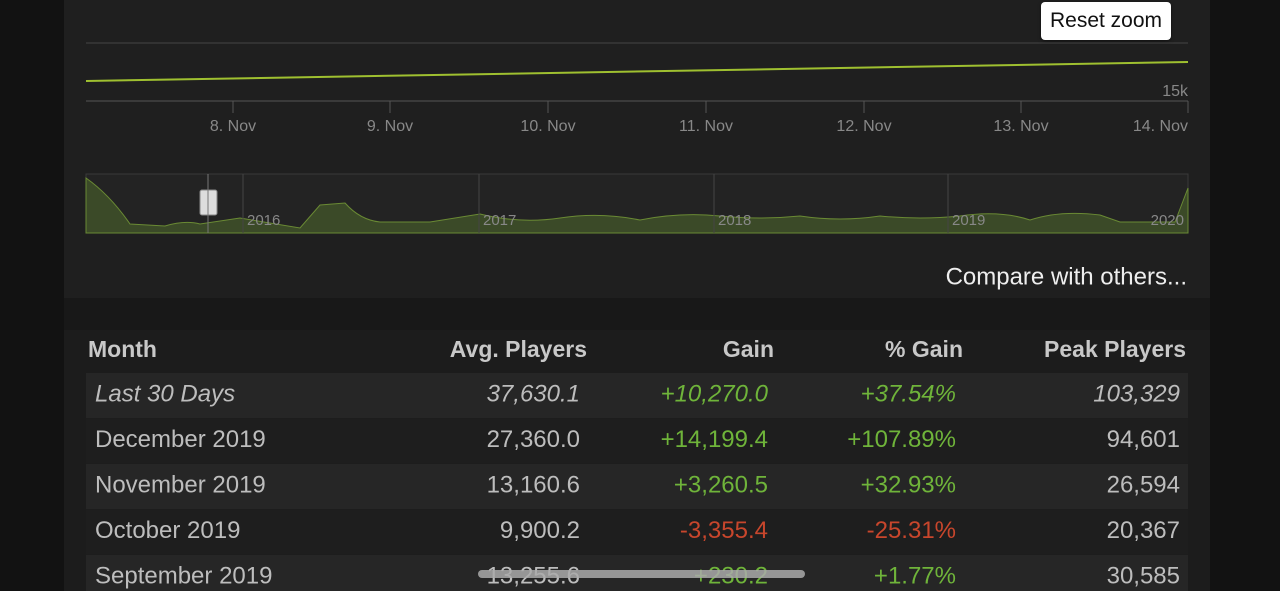 The height and width of the screenshot is (591, 1280). I want to click on x-label: 8. Nov, so click(233, 126).